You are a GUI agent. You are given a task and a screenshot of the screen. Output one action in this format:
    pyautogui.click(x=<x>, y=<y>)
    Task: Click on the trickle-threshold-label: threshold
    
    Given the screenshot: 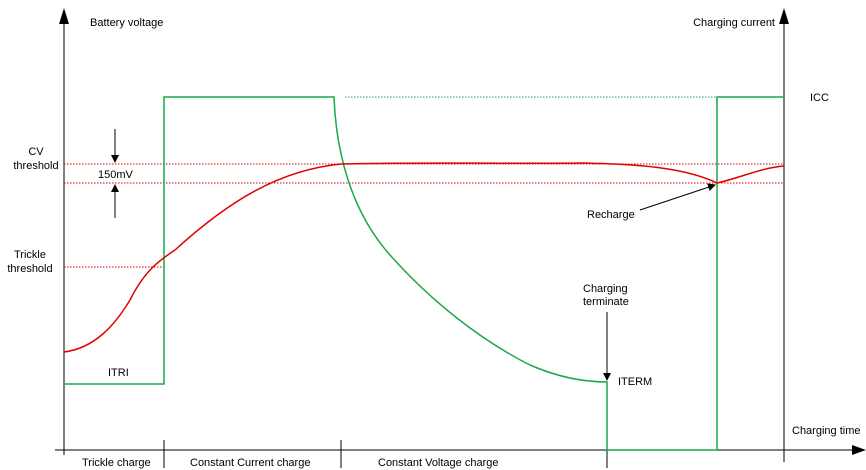 What is the action you would take?
    pyautogui.click(x=29, y=269)
    